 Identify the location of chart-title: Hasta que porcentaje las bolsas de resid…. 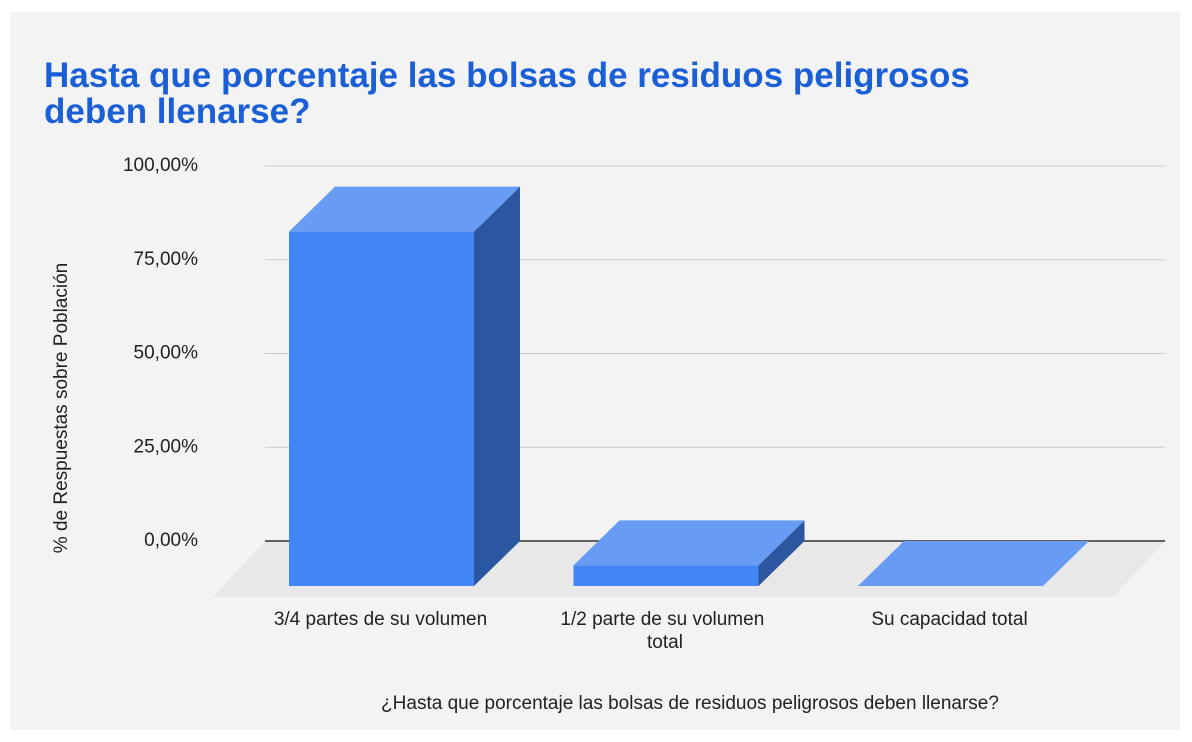
(512, 93).